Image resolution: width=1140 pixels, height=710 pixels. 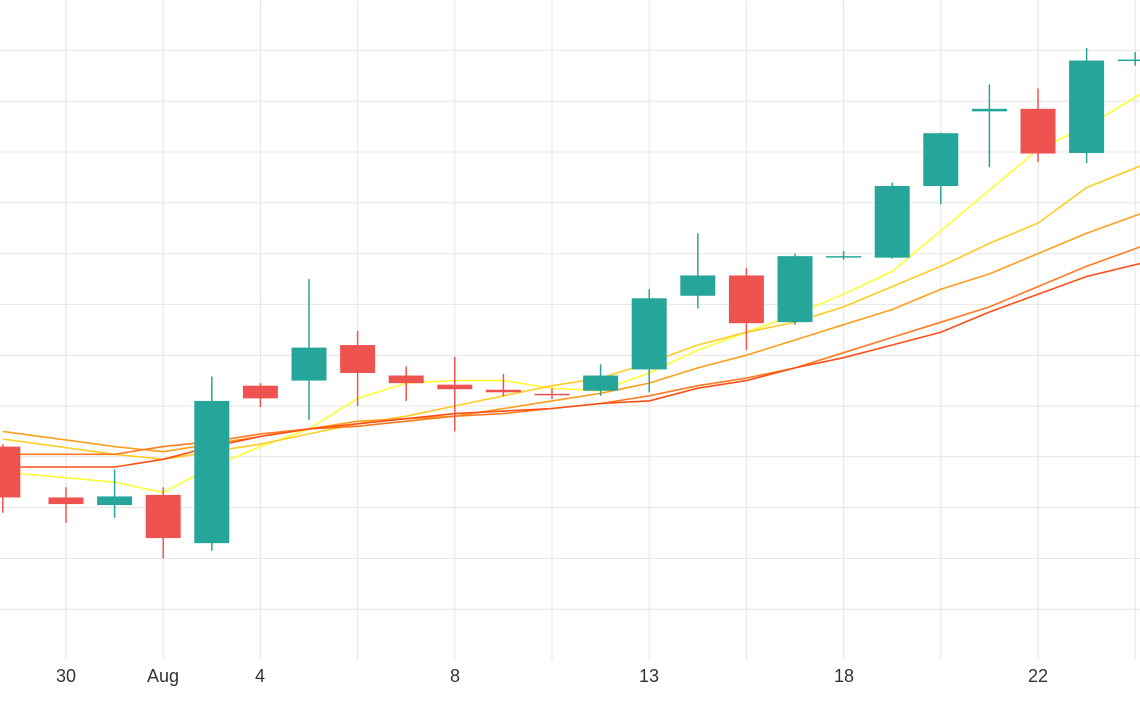 What do you see at coordinates (1038, 676) in the screenshot?
I see `x-tick-label: 22` at bounding box center [1038, 676].